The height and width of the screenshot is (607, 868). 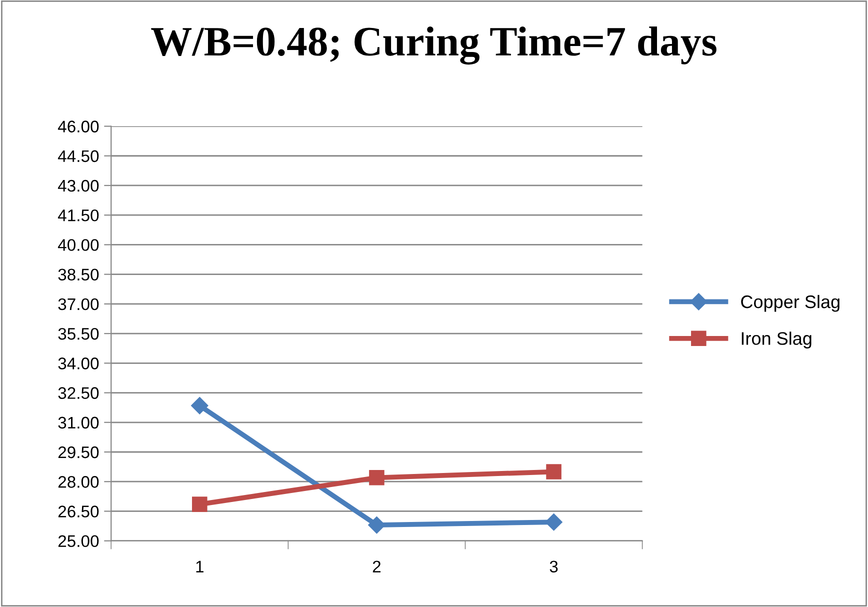 What do you see at coordinates (78, 186) in the screenshot?
I see `y-tick-label: 43.00` at bounding box center [78, 186].